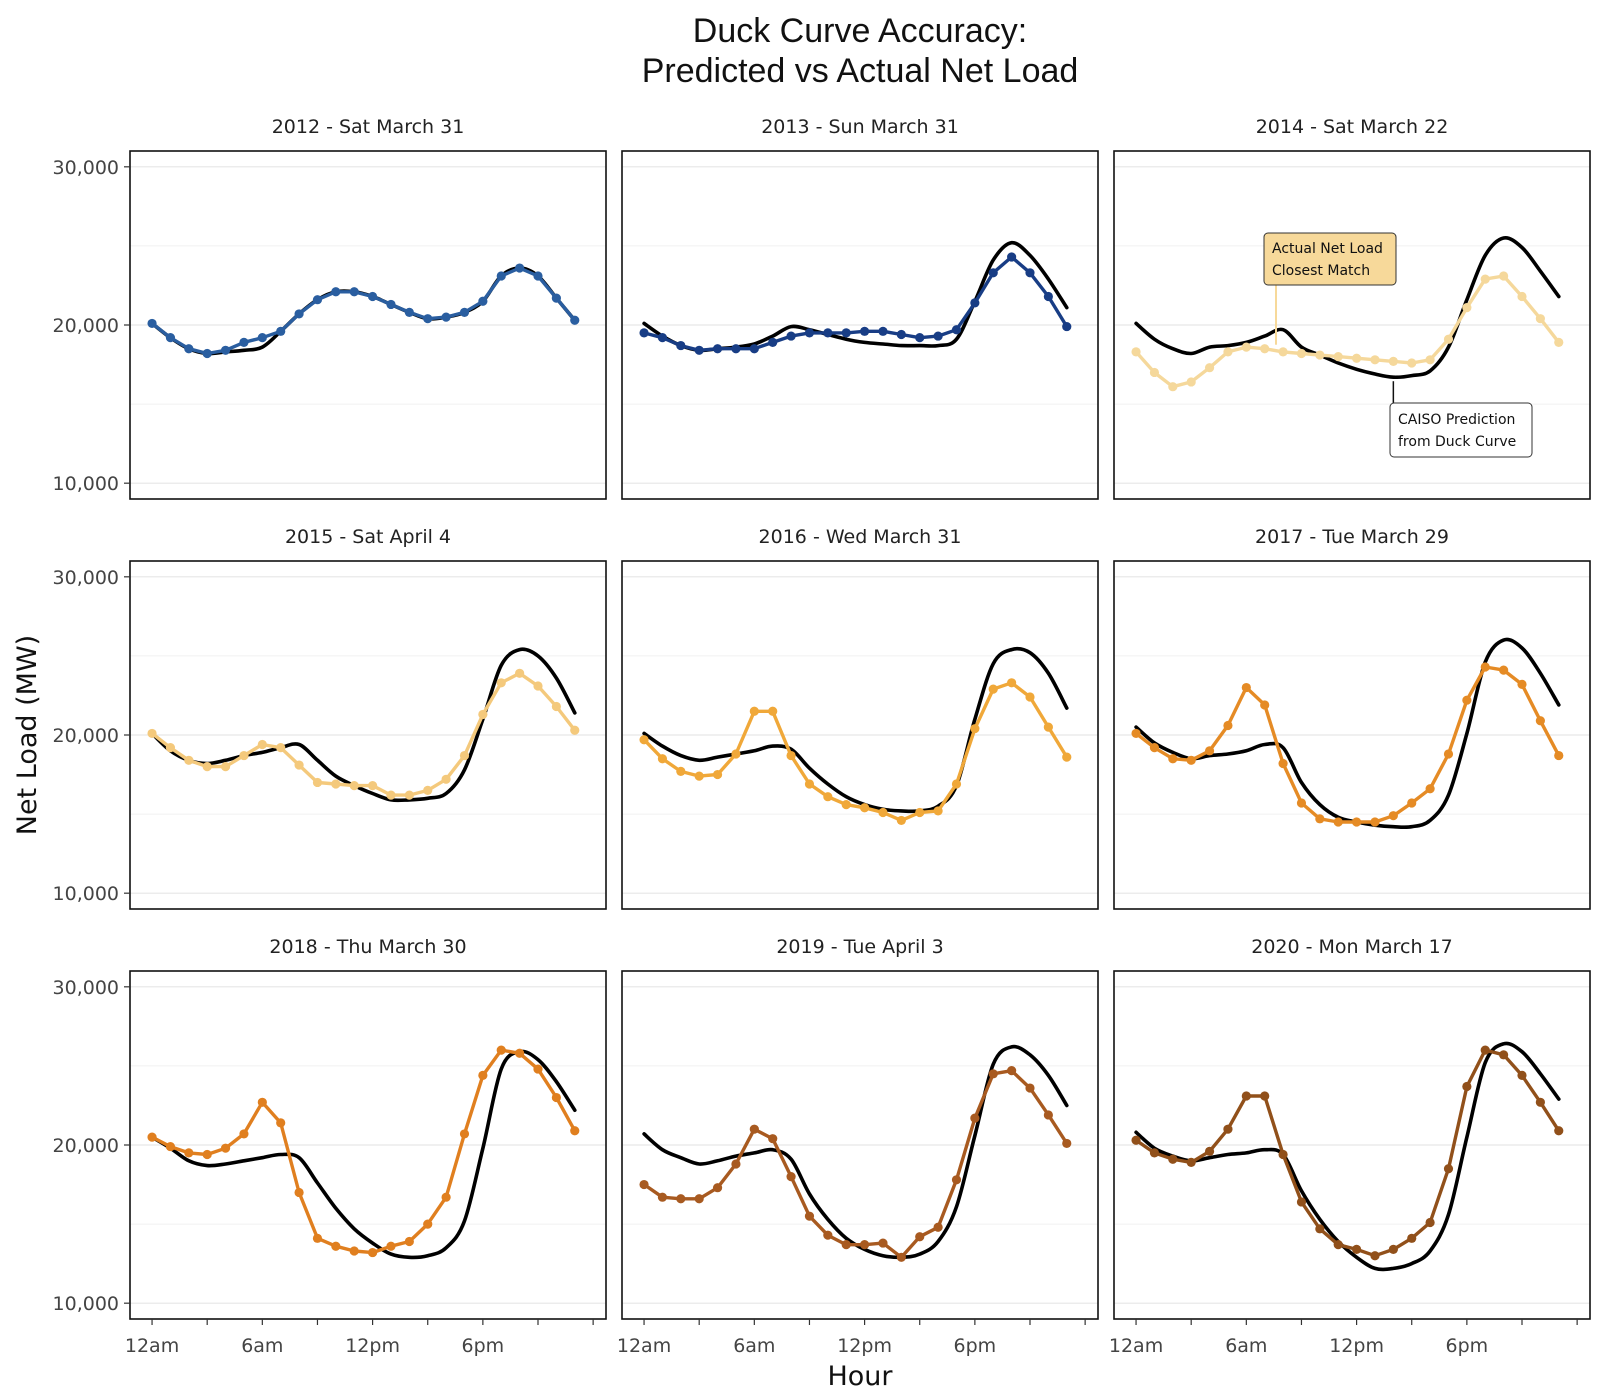 This screenshot has width=1600, height=1400. Describe the element at coordinates (1352, 537) in the screenshot. I see `panel-title: 2017 - Tue March 29` at that location.